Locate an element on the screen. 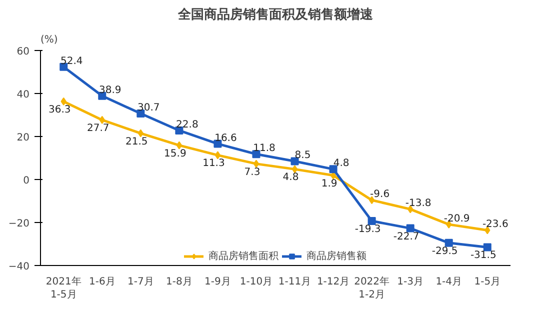  x-tick-label: 1-10月 is located at coordinates (256, 282).